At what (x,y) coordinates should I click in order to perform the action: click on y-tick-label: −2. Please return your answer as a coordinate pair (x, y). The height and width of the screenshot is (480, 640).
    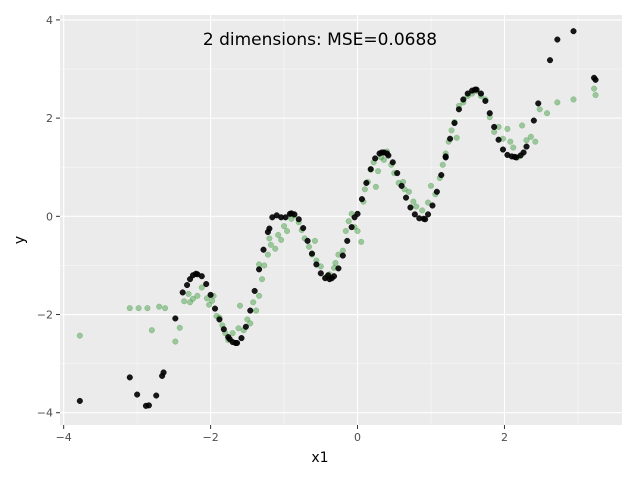
    Looking at the image, I should click on (45, 315).